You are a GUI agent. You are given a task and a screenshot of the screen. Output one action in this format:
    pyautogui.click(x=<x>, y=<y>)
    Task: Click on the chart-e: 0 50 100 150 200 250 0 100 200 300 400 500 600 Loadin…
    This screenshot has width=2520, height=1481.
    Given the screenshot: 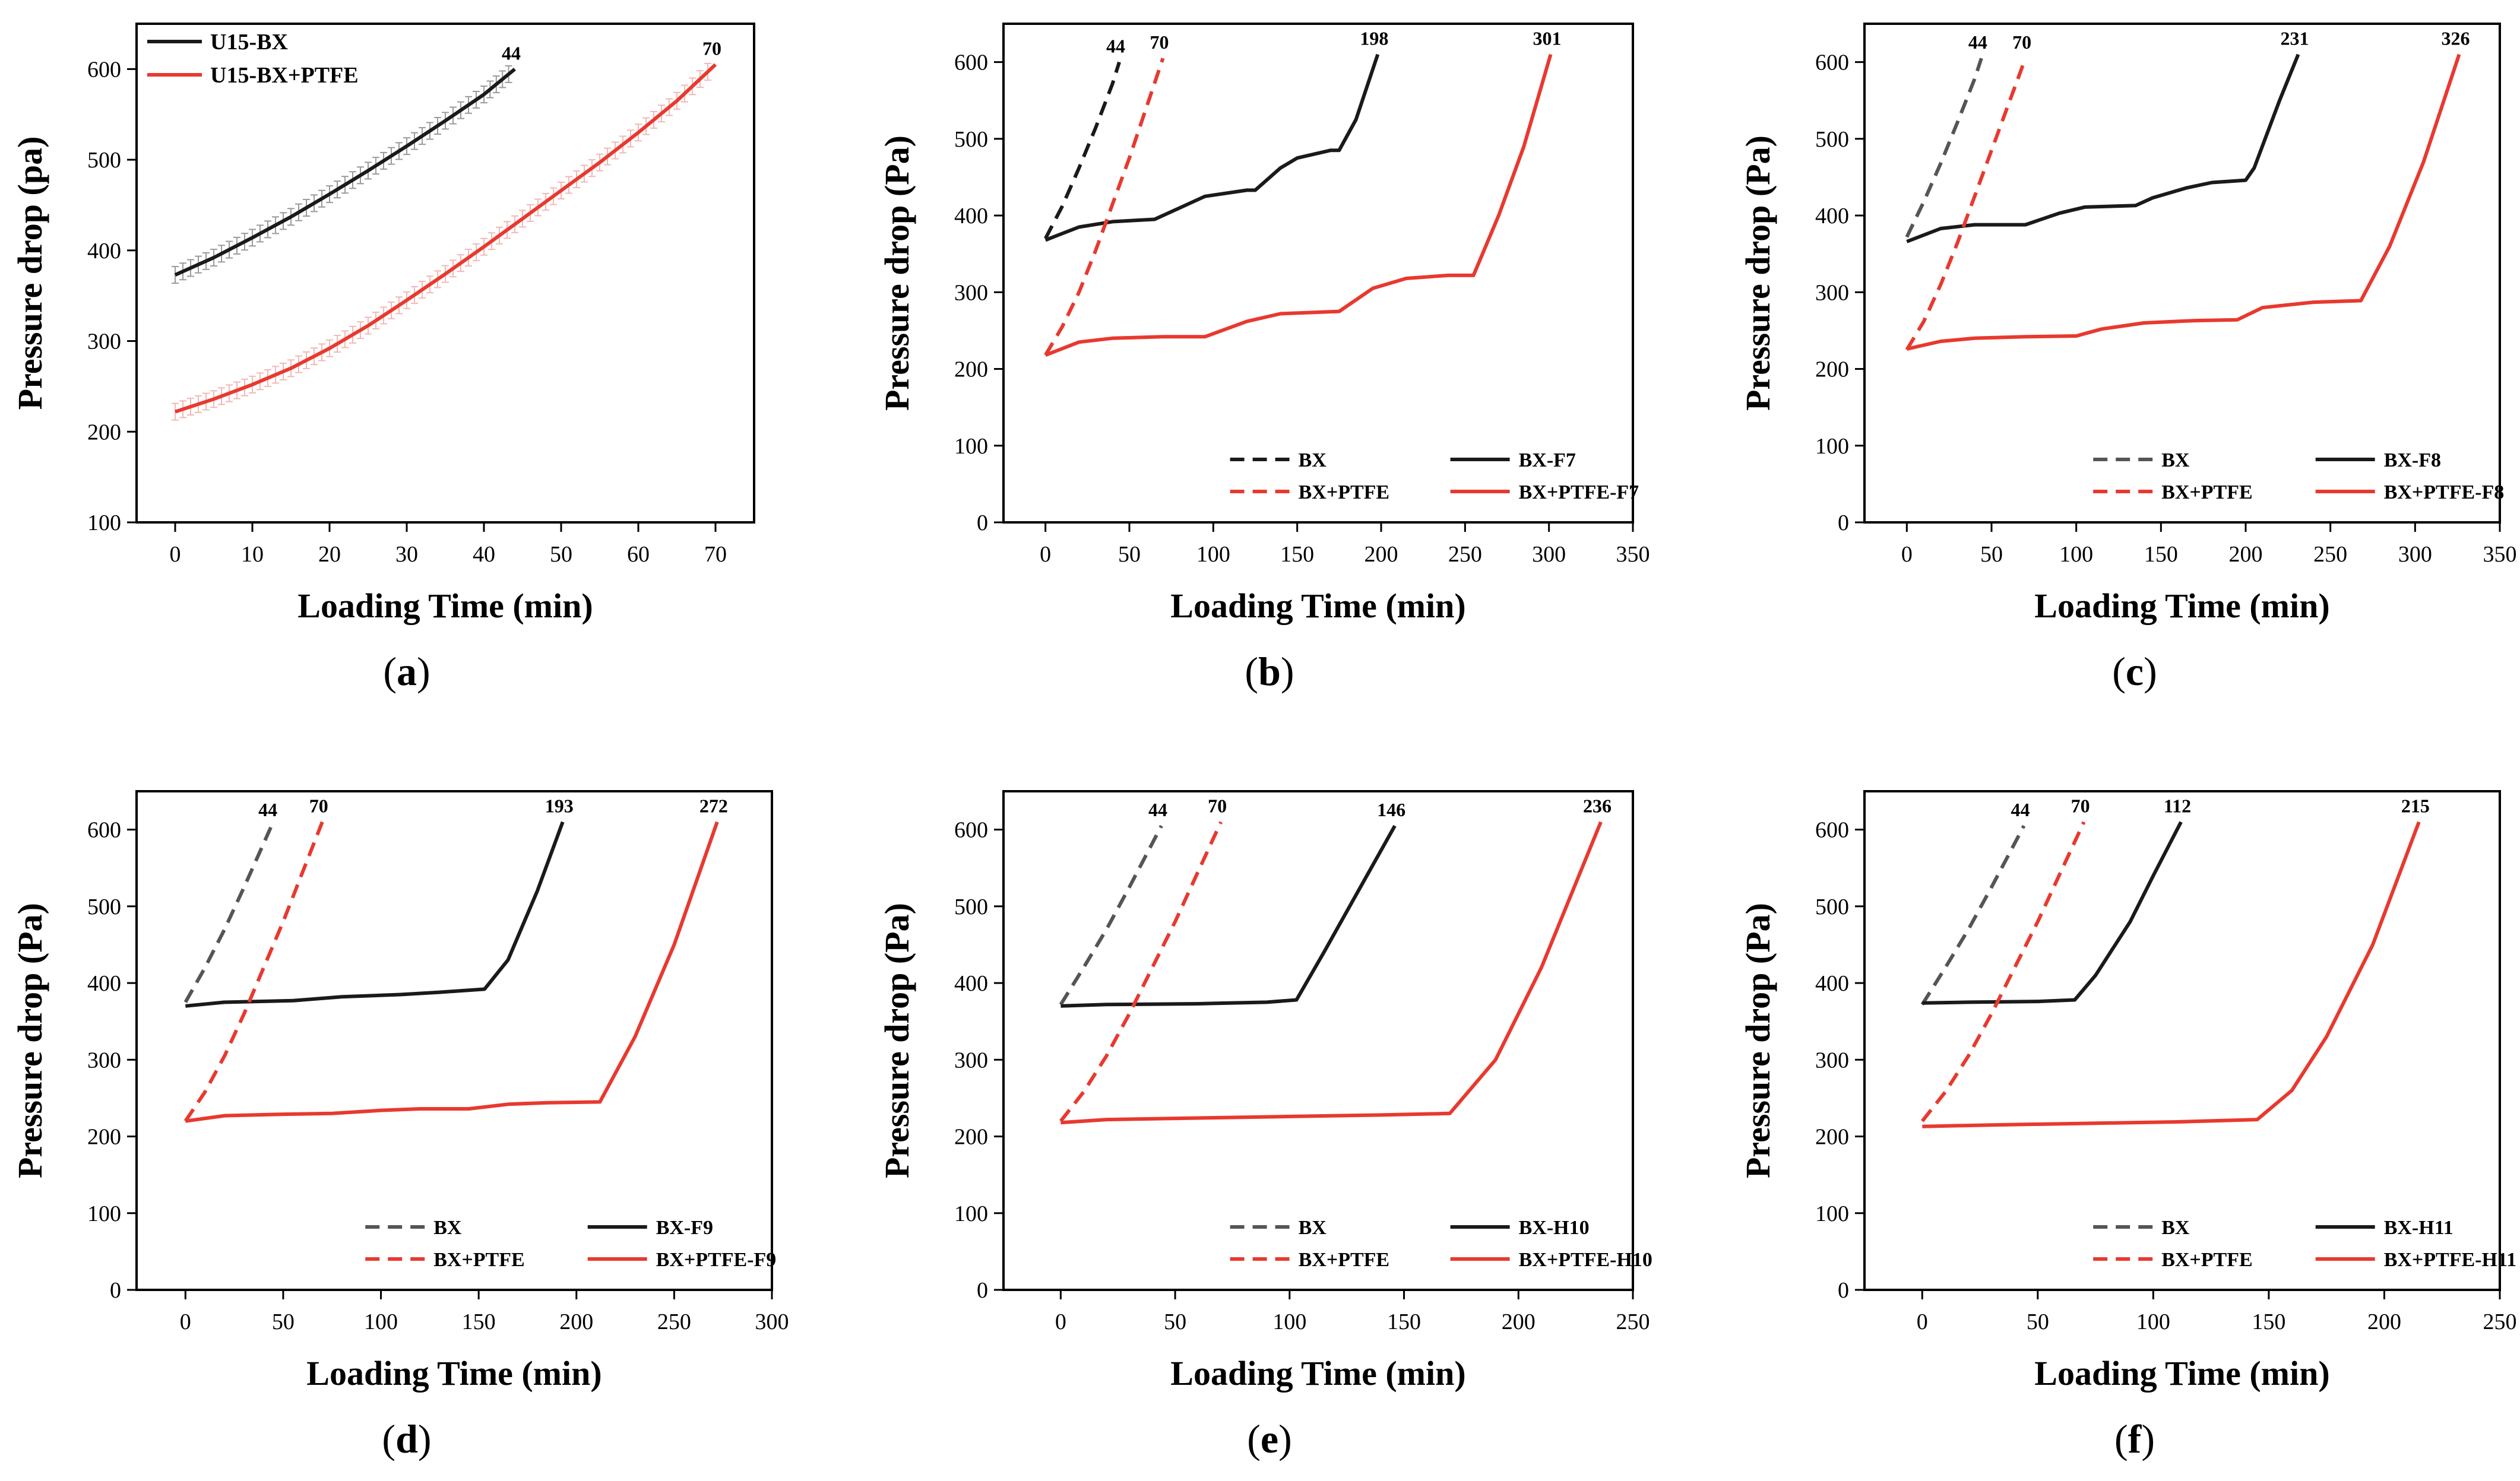 What is the action you would take?
    pyautogui.click(x=1265, y=1091)
    